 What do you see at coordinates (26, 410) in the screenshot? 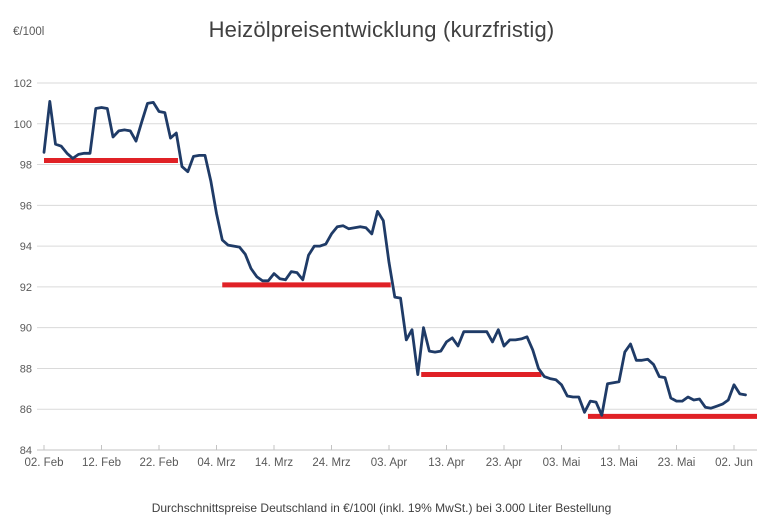
I see `y-tick-label: 86` at bounding box center [26, 410].